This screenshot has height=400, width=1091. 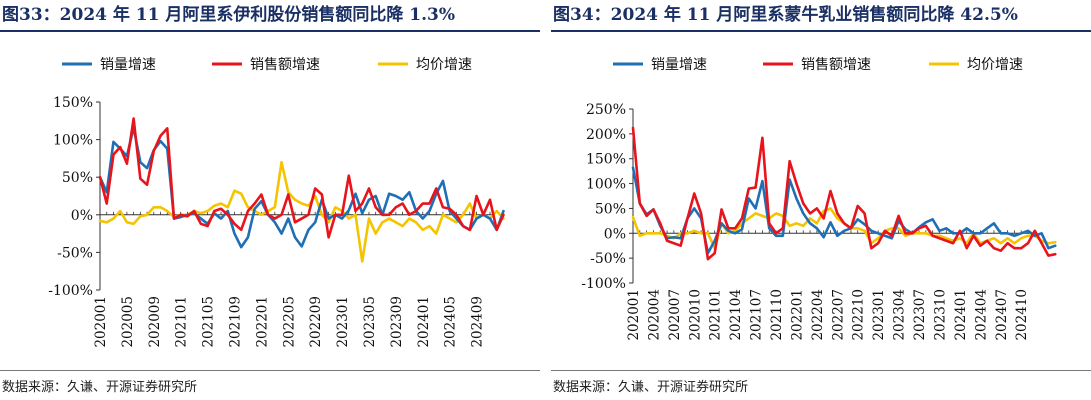 I want to click on x-tick-label: 202409, so click(x=478, y=322).